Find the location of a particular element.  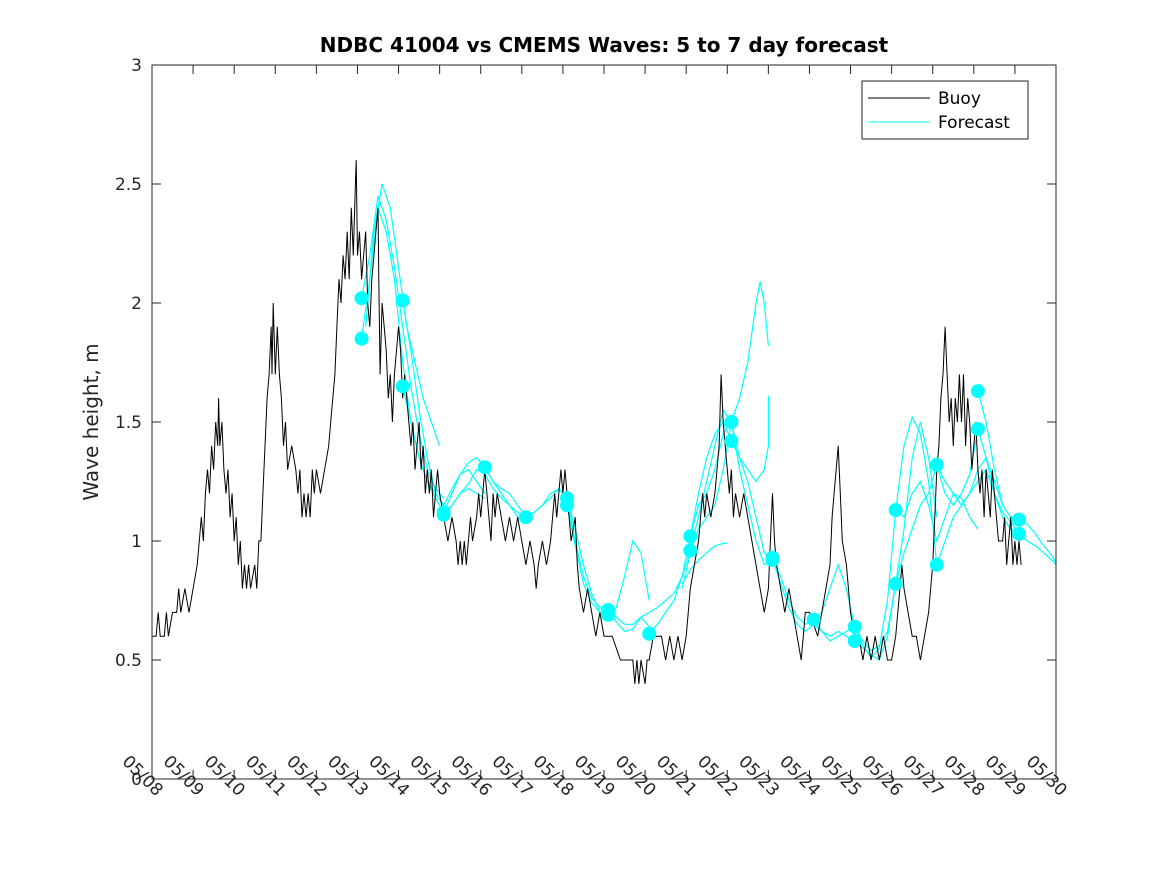

y-tick-label: 1 is located at coordinates (136, 542).